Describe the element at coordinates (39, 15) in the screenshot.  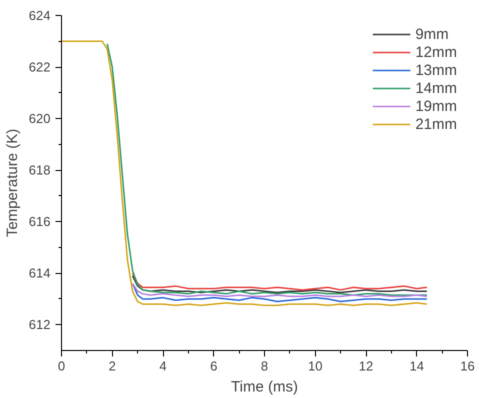
I see `y-tick-label: 624` at that location.